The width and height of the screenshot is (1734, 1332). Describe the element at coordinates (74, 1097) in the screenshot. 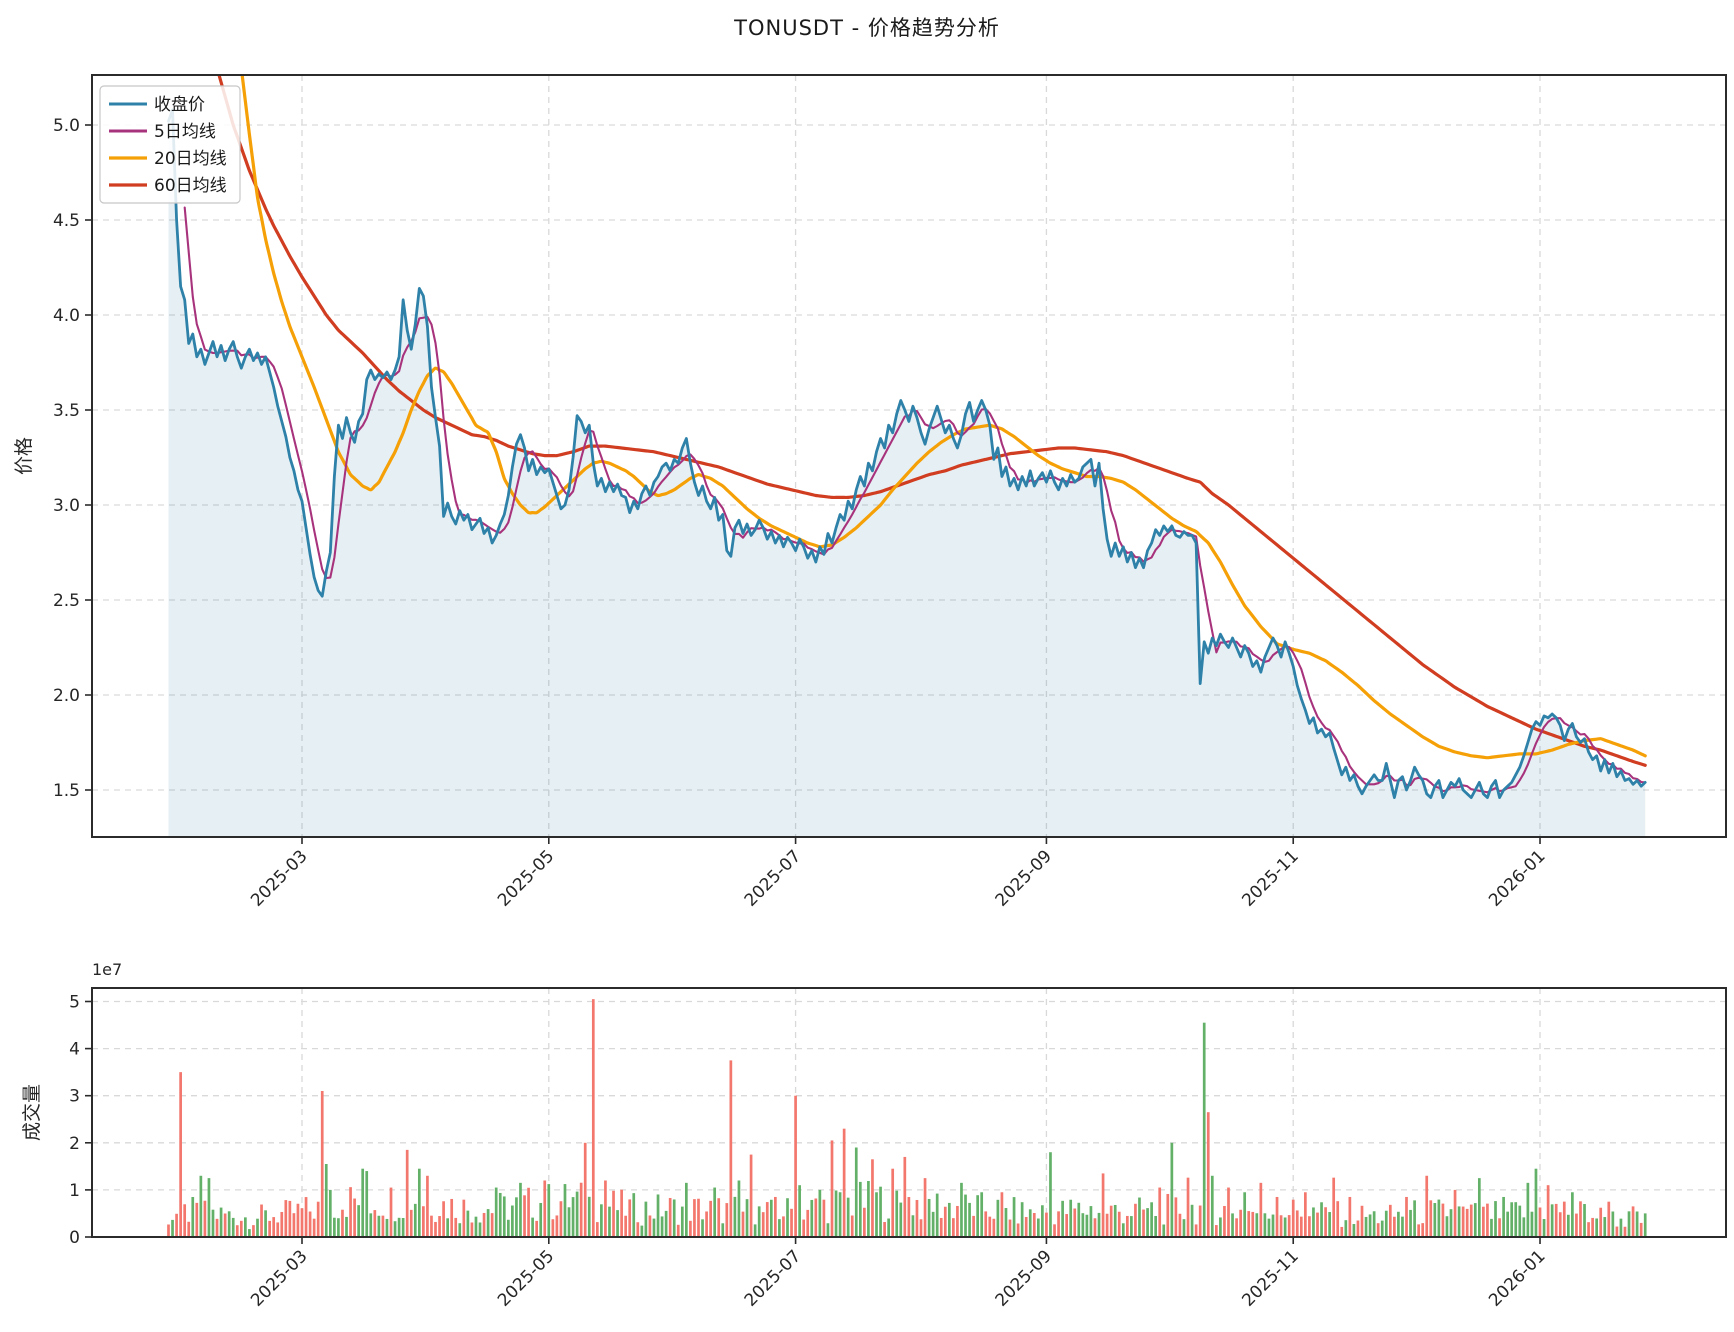

I see `y-tick-label: 3` at that location.